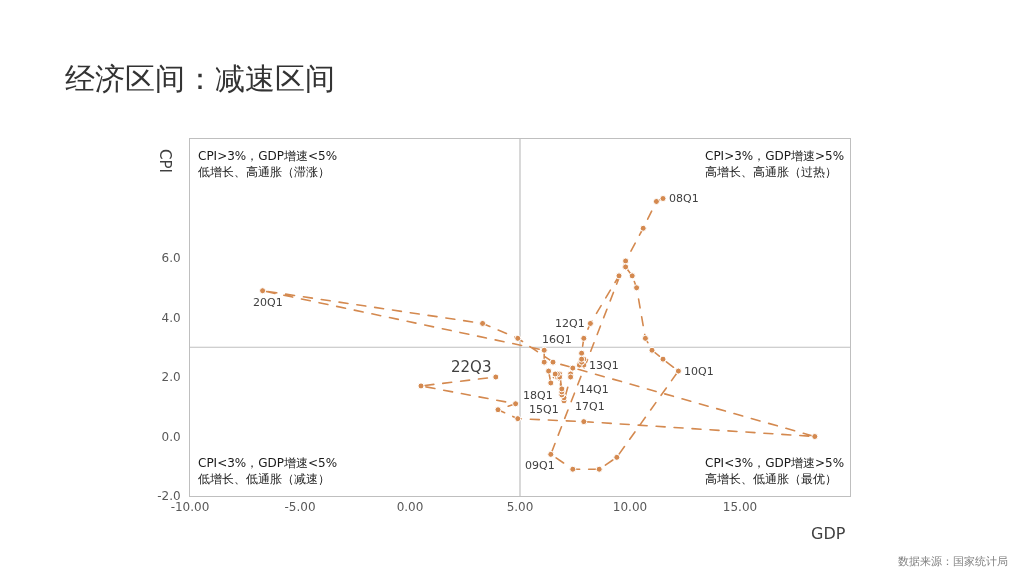 The image size is (1024, 576). What do you see at coordinates (775, 471) in the screenshot?
I see `annotation: CPI<3%，GDP增速>5% 高增长、低通胀（最优）` at bounding box center [775, 471].